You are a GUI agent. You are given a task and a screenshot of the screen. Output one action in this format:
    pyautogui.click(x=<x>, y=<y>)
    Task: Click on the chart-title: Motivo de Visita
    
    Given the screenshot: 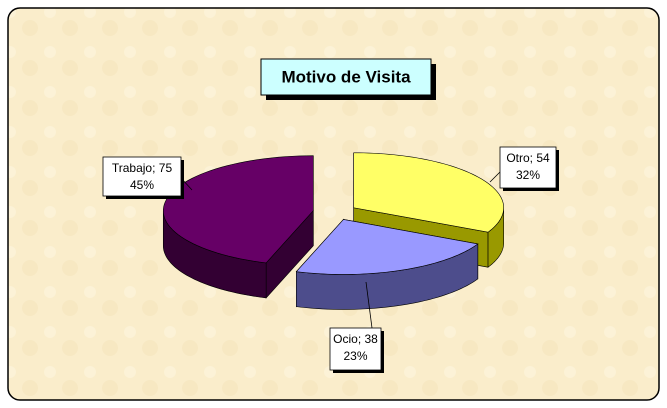 What is the action you would take?
    pyautogui.click(x=346, y=76)
    